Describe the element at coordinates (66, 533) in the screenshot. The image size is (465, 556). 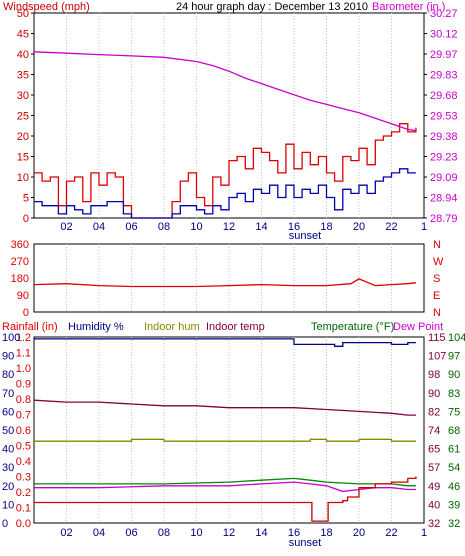
I see `x-tick-label: 02` at that location.